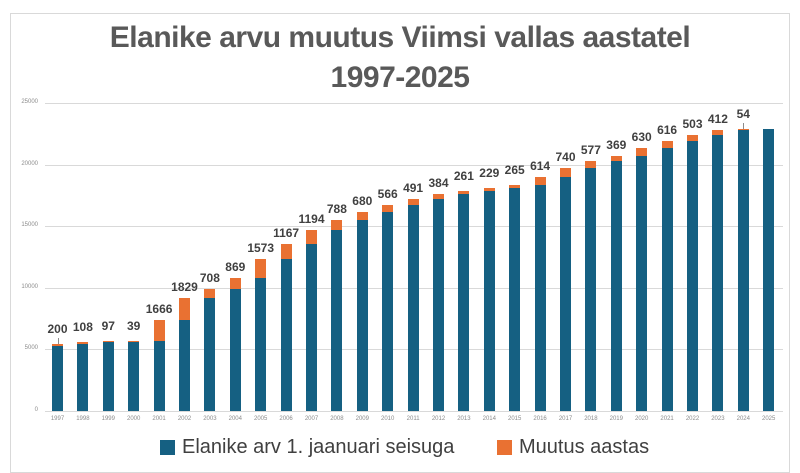 Image resolution: width=800 pixels, height=473 pixels. Describe the element at coordinates (134, 419) in the screenshot. I see `x-tick-label: 2000` at that location.